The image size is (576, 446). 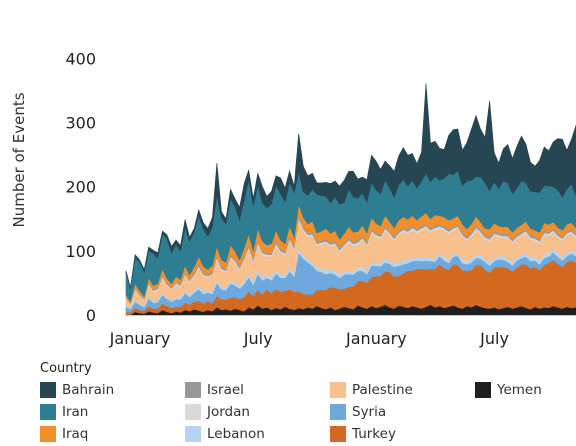 What do you see at coordinates (88, 390) in the screenshot?
I see `legend-label: Bahrain` at bounding box center [88, 390].